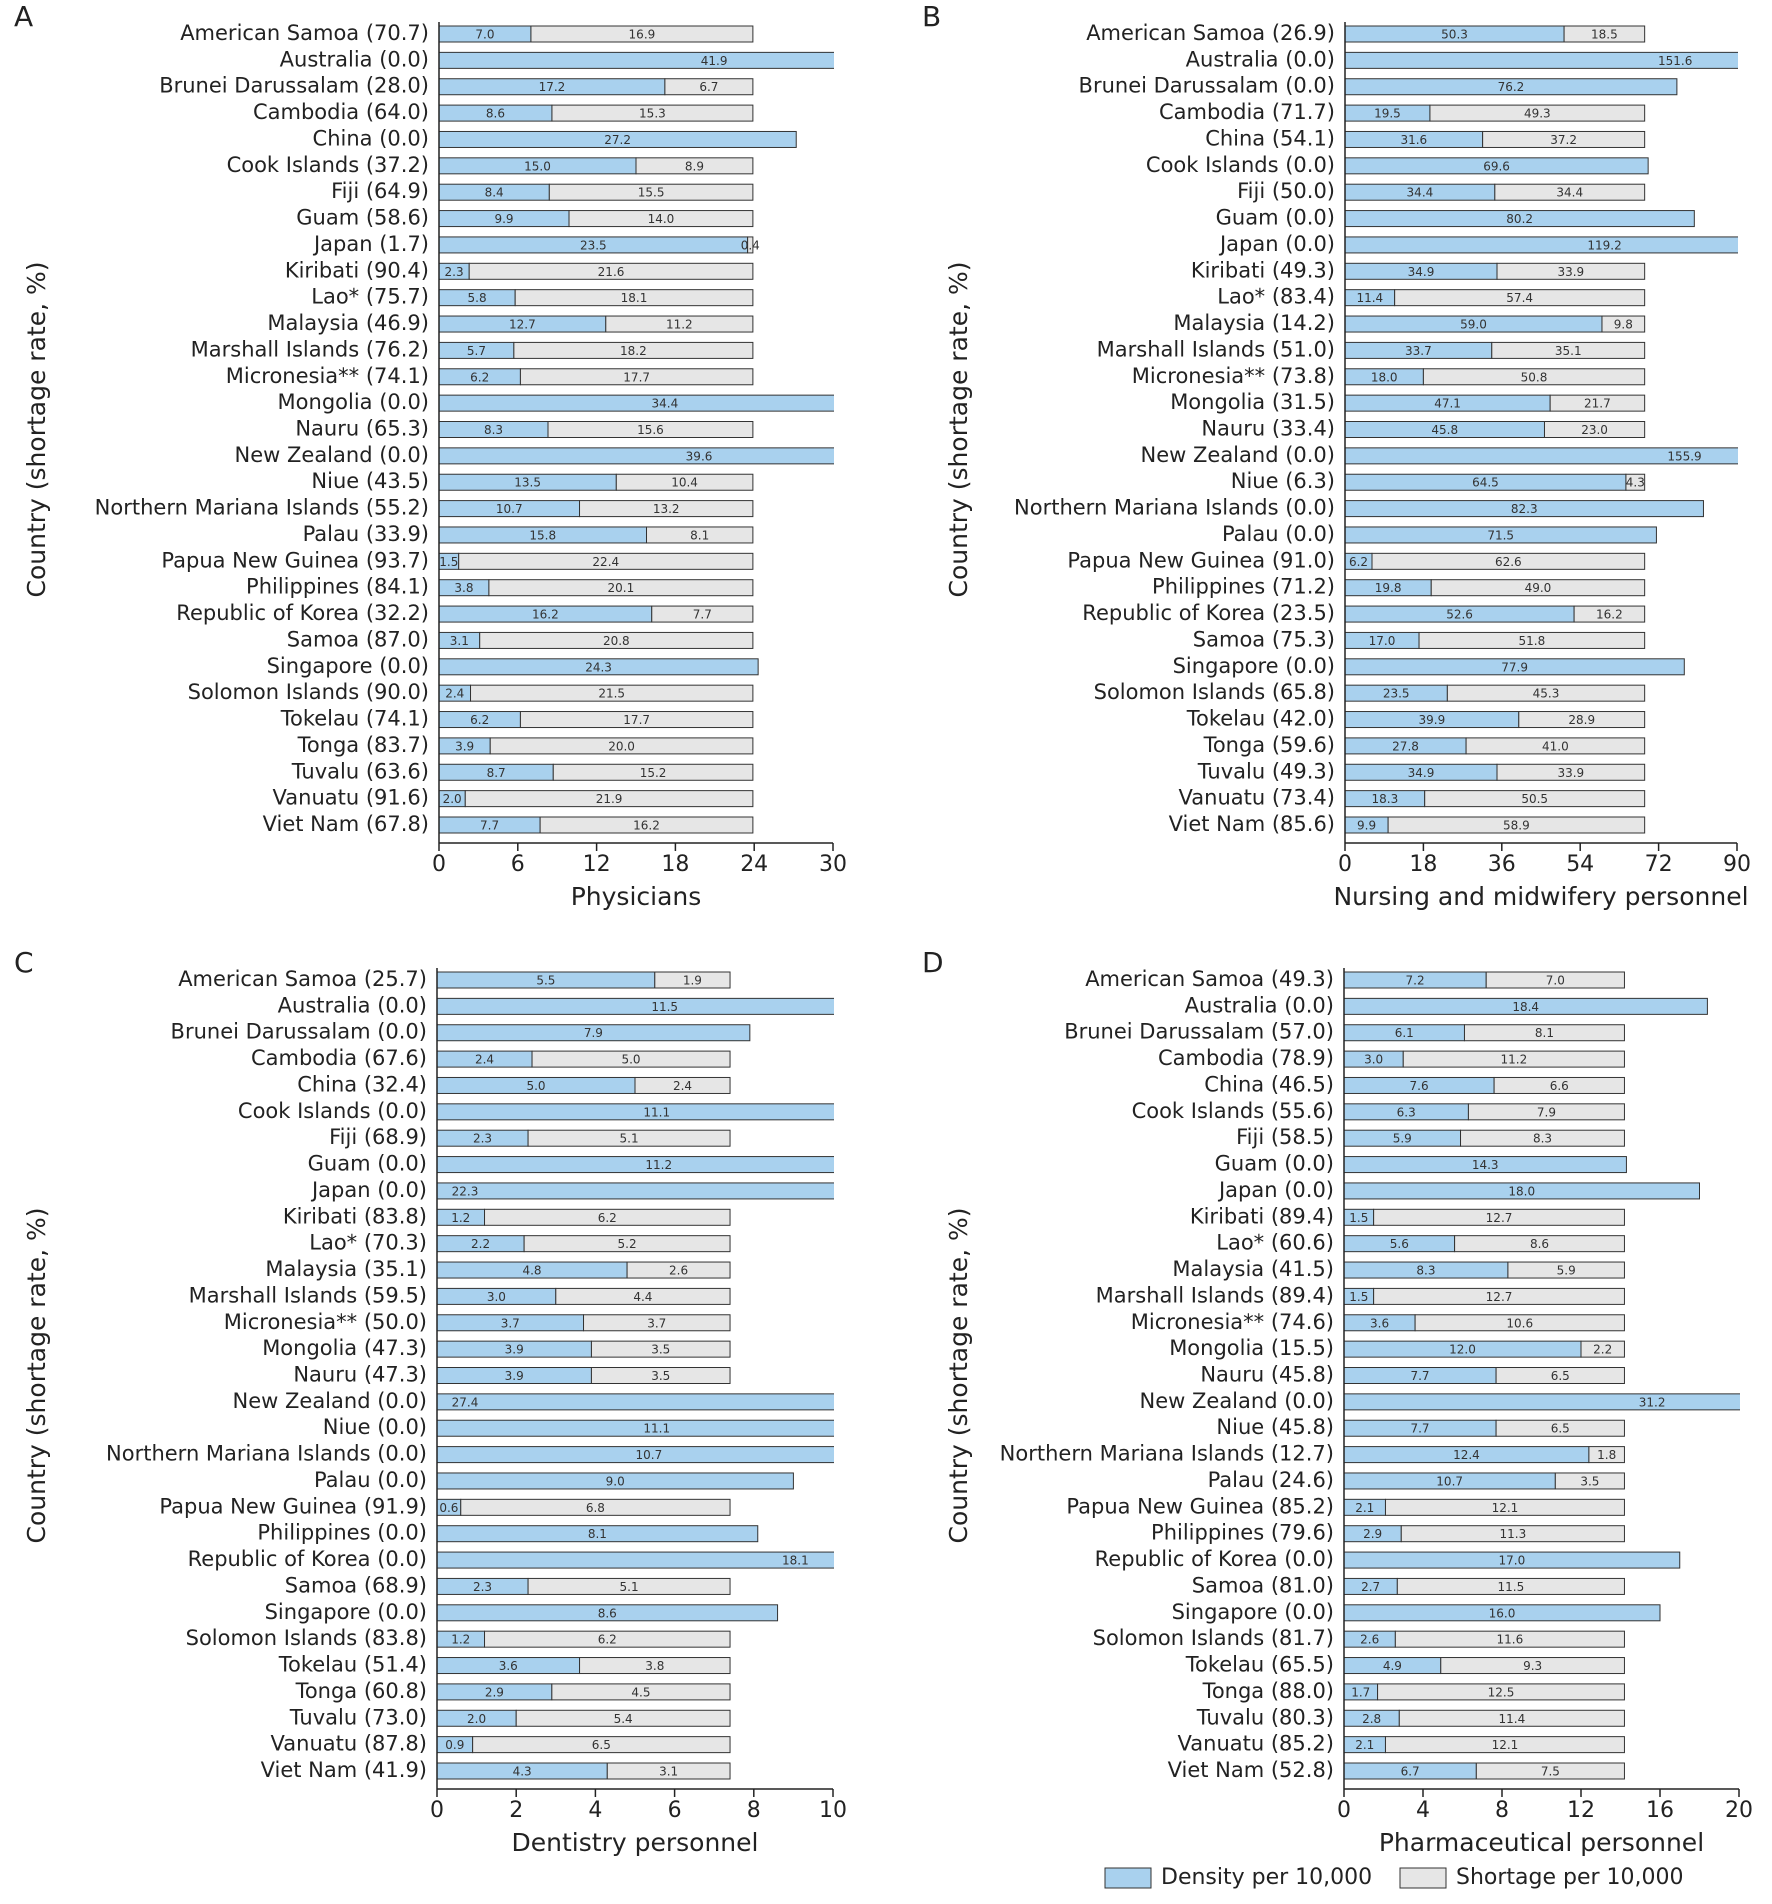 The height and width of the screenshot is (1904, 1772). Describe the element at coordinates (295, 560) in the screenshot. I see `category-label: Papua New Guinea (93.7)` at that location.